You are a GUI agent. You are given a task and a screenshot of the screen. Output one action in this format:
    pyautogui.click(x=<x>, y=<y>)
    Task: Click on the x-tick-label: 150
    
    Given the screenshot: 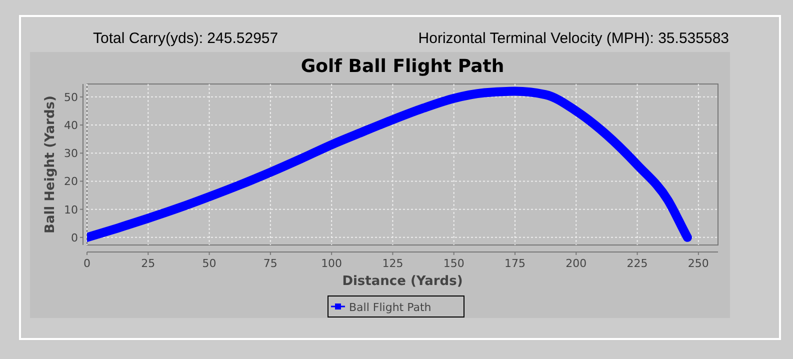 What is the action you would take?
    pyautogui.click(x=453, y=263)
    